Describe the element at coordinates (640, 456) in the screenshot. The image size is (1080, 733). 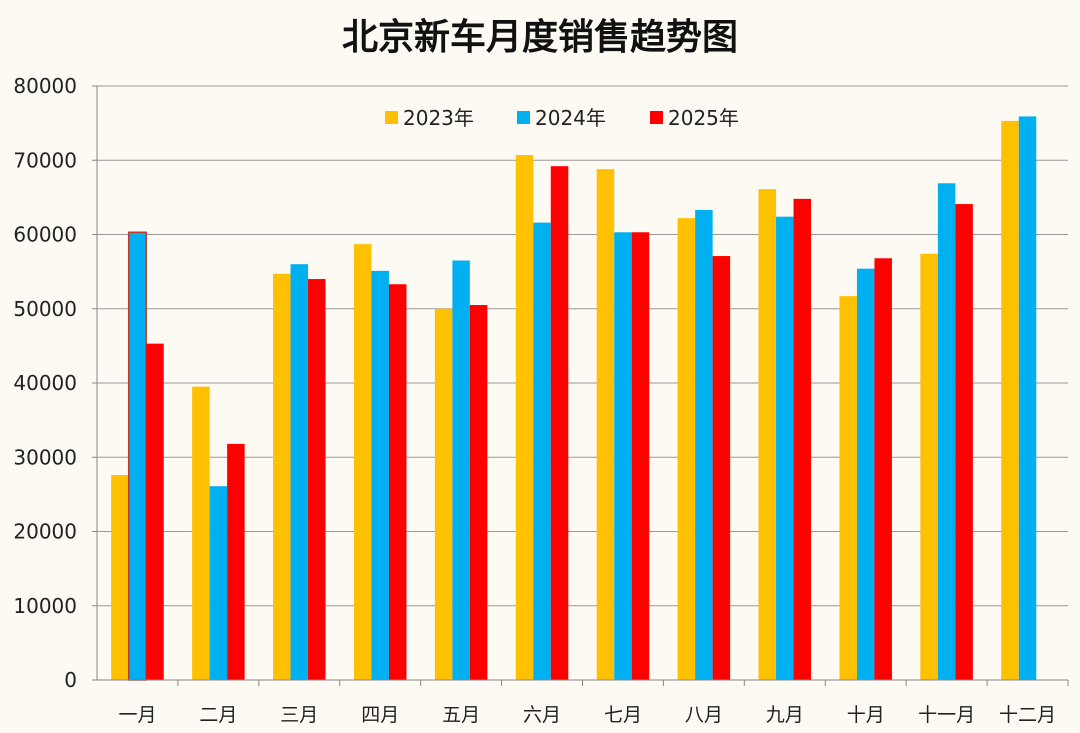
I see `bar-2025年-七月` at that location.